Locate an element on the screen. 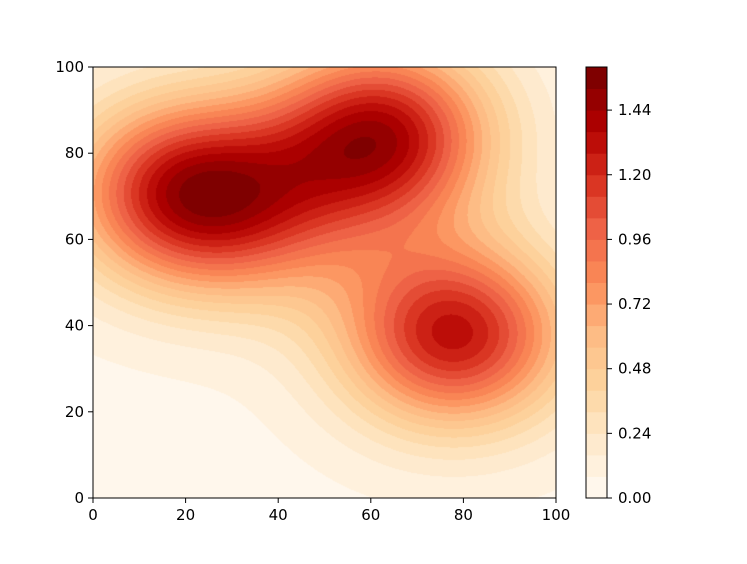 The width and height of the screenshot is (747, 564). y-tick-label: 80 is located at coordinates (74, 153).